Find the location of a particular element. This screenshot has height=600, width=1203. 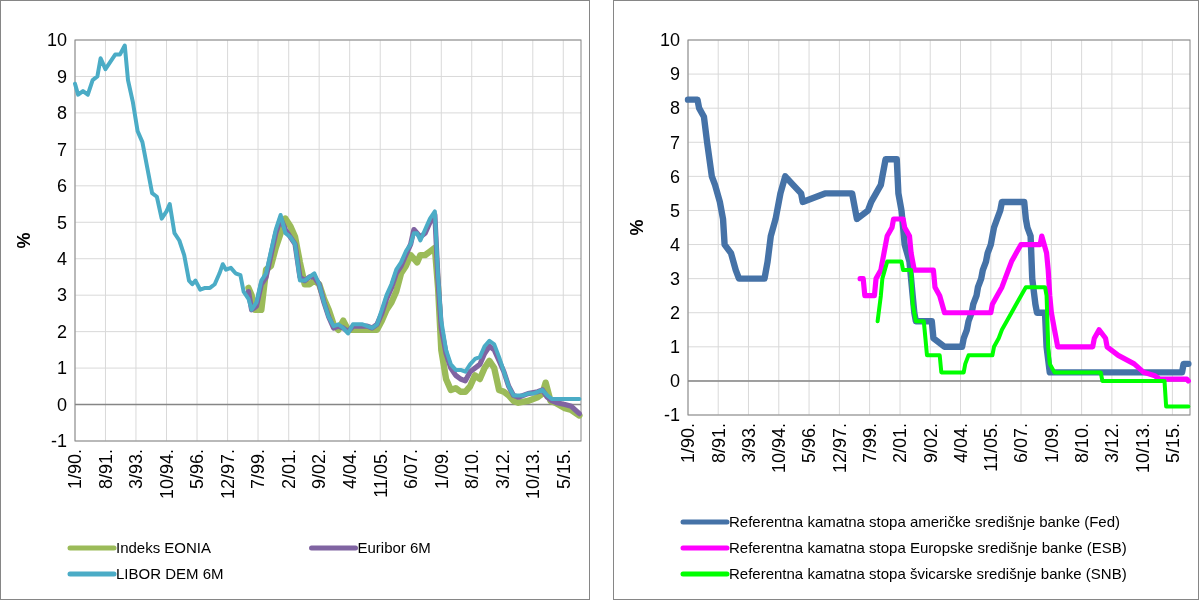

legend-label: Referentna kamatna stopa američke središnje banke (Fed) is located at coordinates (925, 522).